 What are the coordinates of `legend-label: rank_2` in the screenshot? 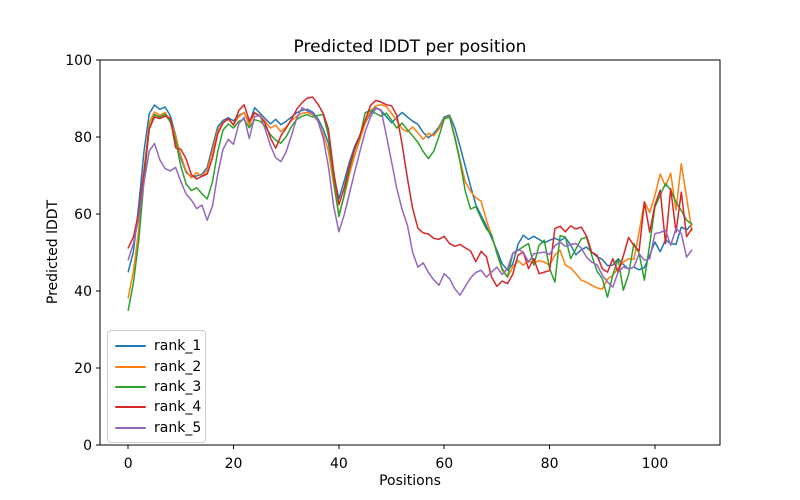 It's located at (178, 366).